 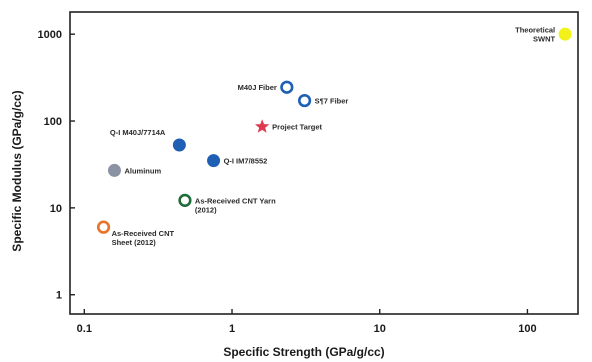 I want to click on qi-m40j-7714a-marker, so click(x=179, y=145).